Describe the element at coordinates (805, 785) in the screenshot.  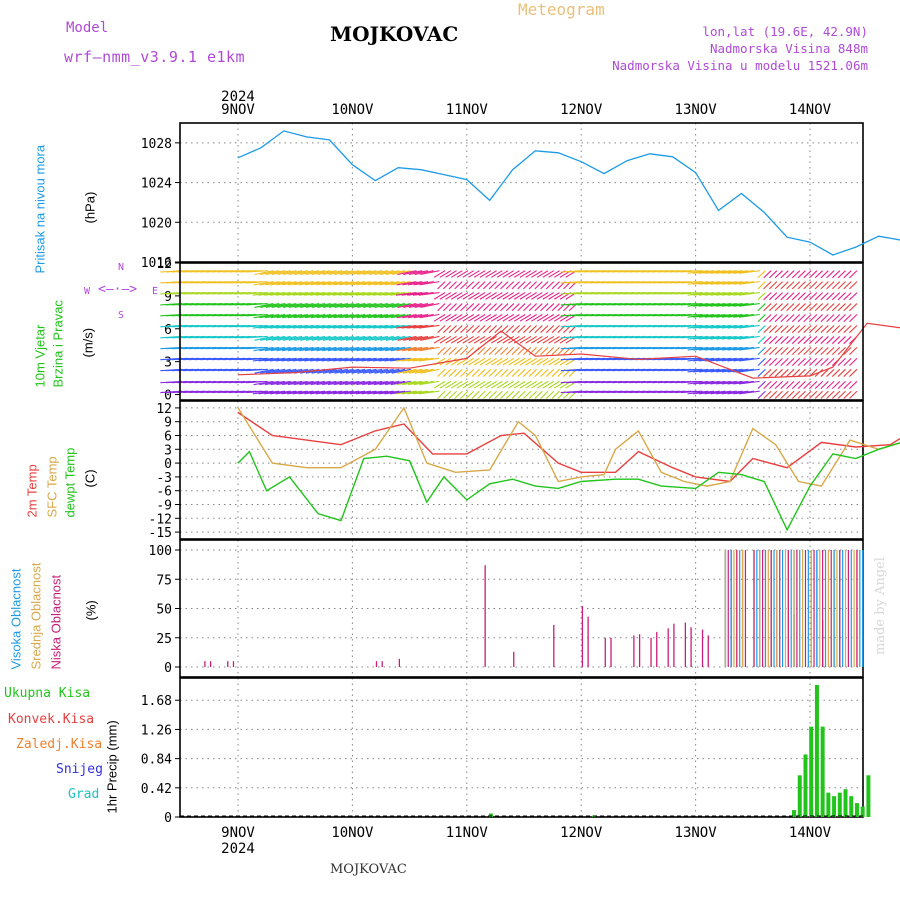
I see `precip-bar` at that location.